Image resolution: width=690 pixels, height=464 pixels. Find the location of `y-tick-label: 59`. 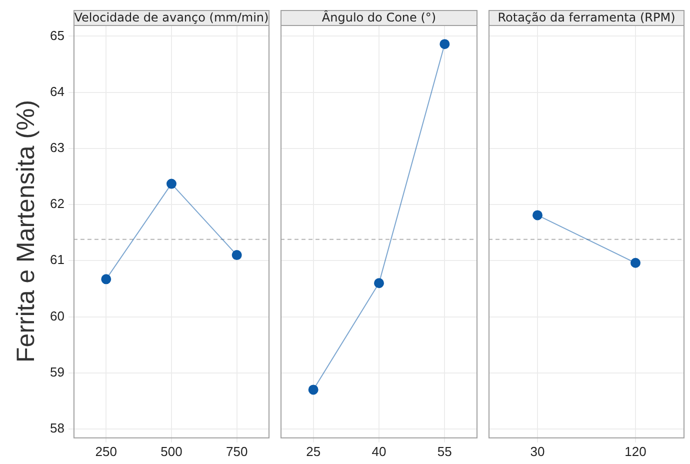

y-tick-label: 59 is located at coordinates (57, 372).